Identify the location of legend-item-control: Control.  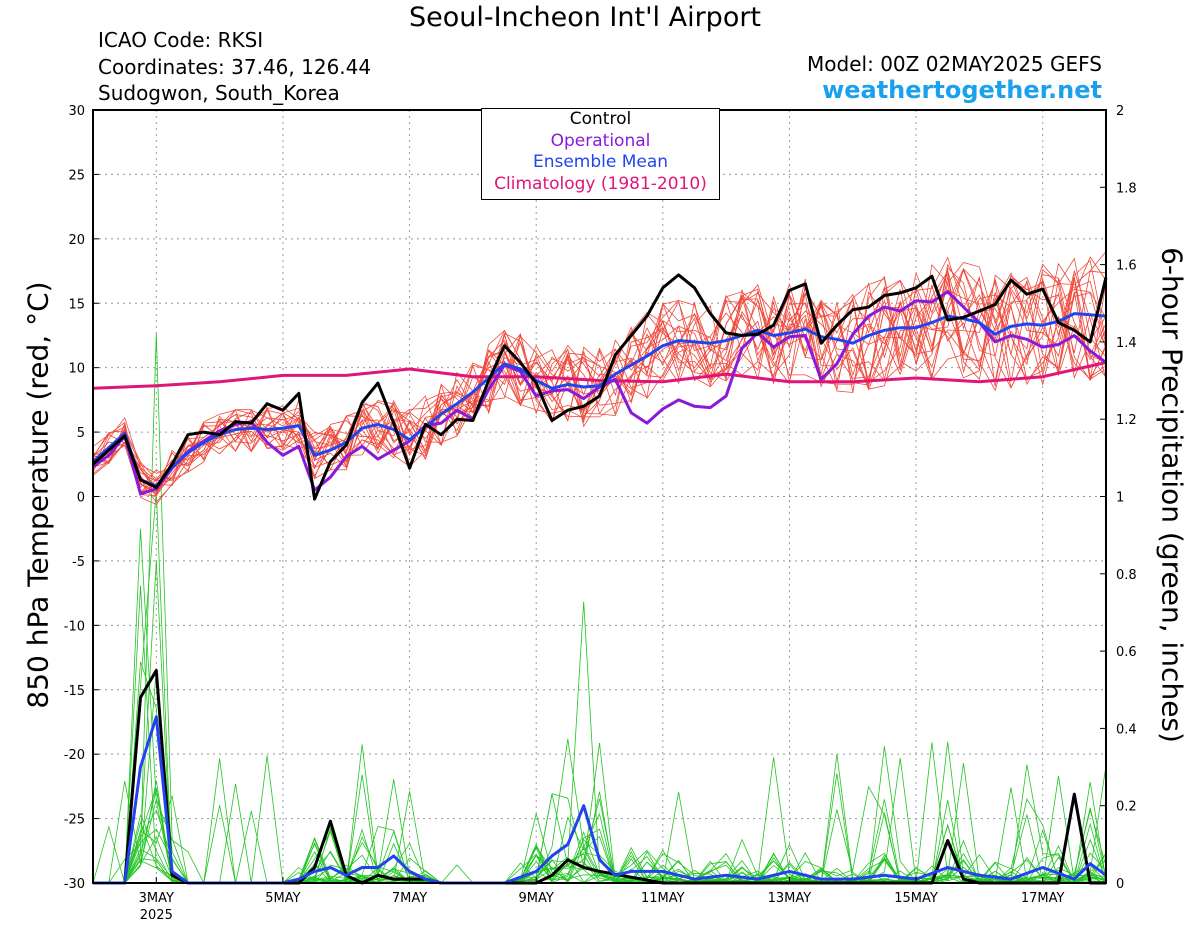
(600, 119).